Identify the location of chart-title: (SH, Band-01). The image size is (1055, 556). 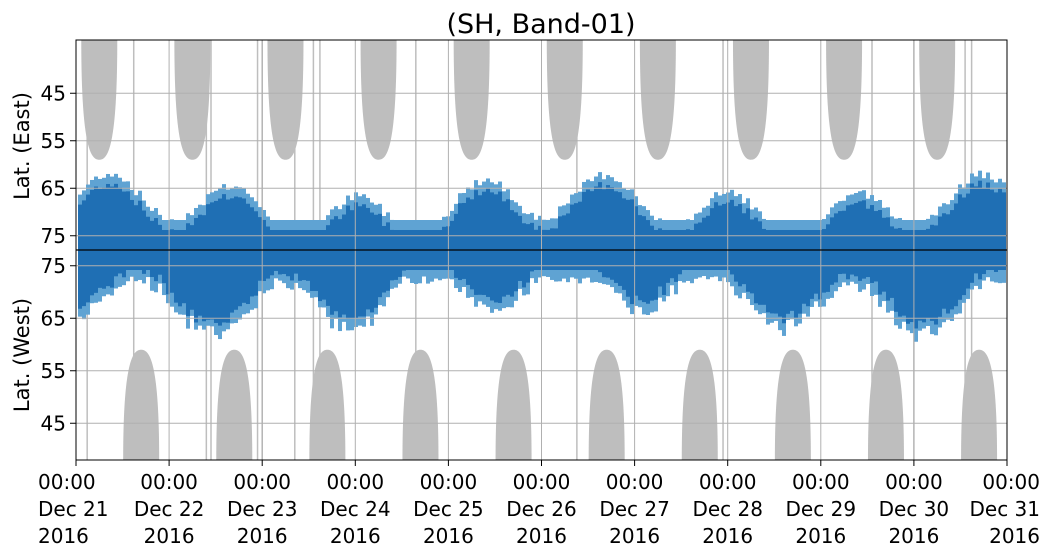
(540, 24).